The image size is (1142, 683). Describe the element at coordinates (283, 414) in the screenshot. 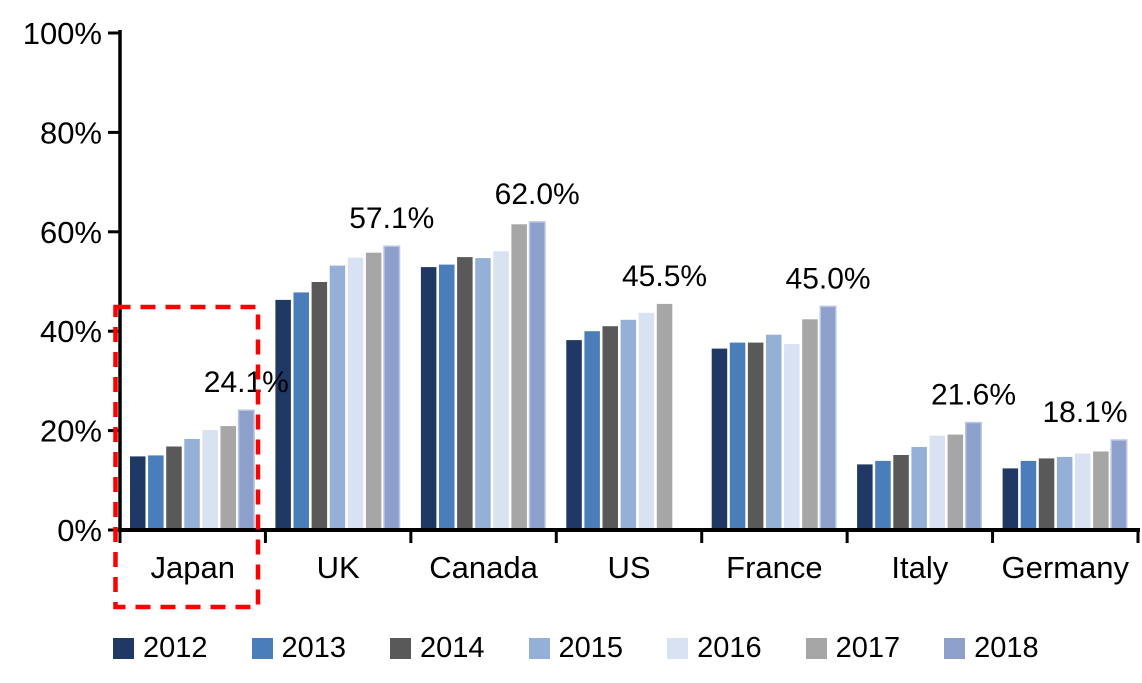

I see `bar-2012-uk` at that location.